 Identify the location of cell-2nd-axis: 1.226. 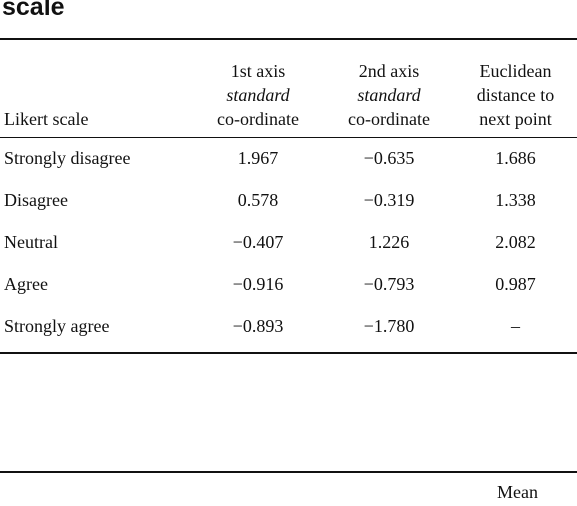
(389, 241).